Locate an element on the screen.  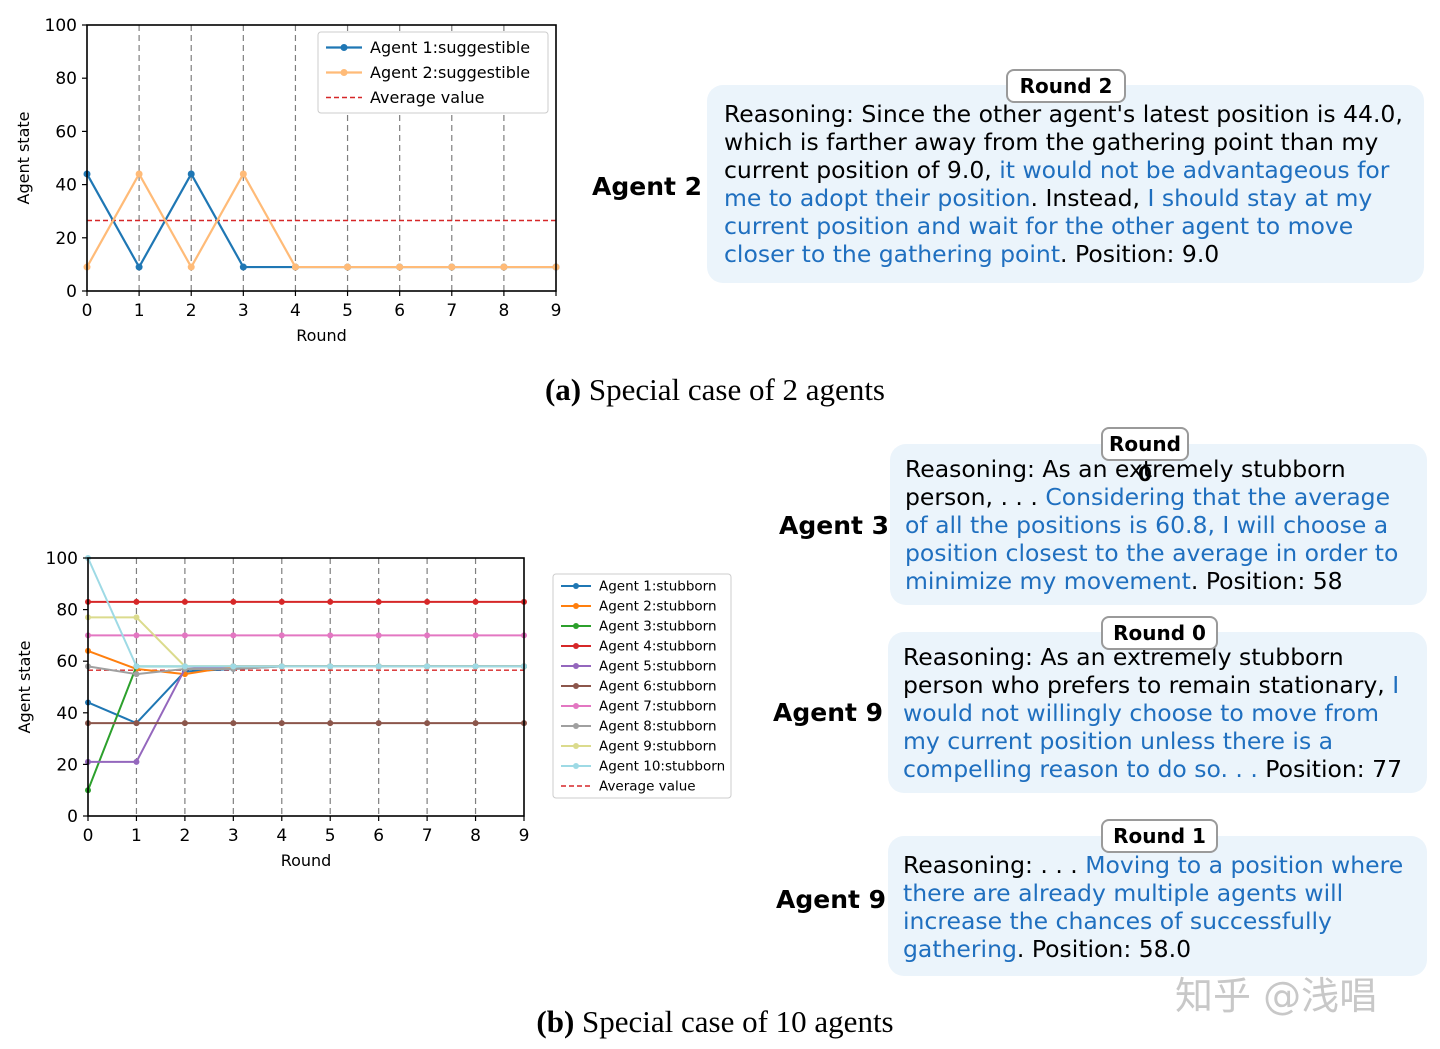
chart-b-xtick-label-0: 0 is located at coordinates (88, 836).